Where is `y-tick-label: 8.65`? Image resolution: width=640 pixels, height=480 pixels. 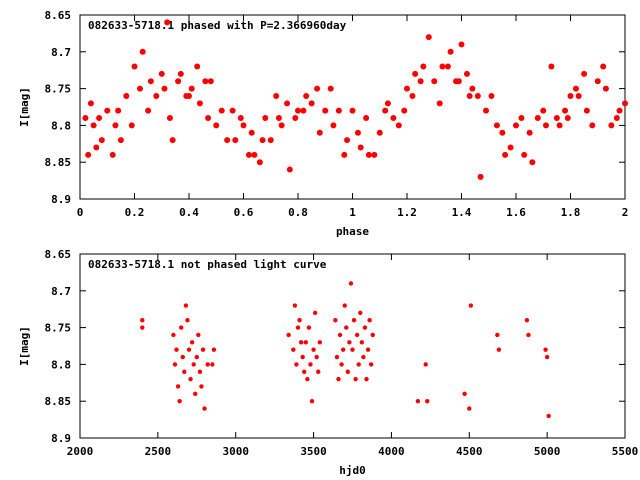
y-tick-label: 8.65 is located at coordinates (58, 254).